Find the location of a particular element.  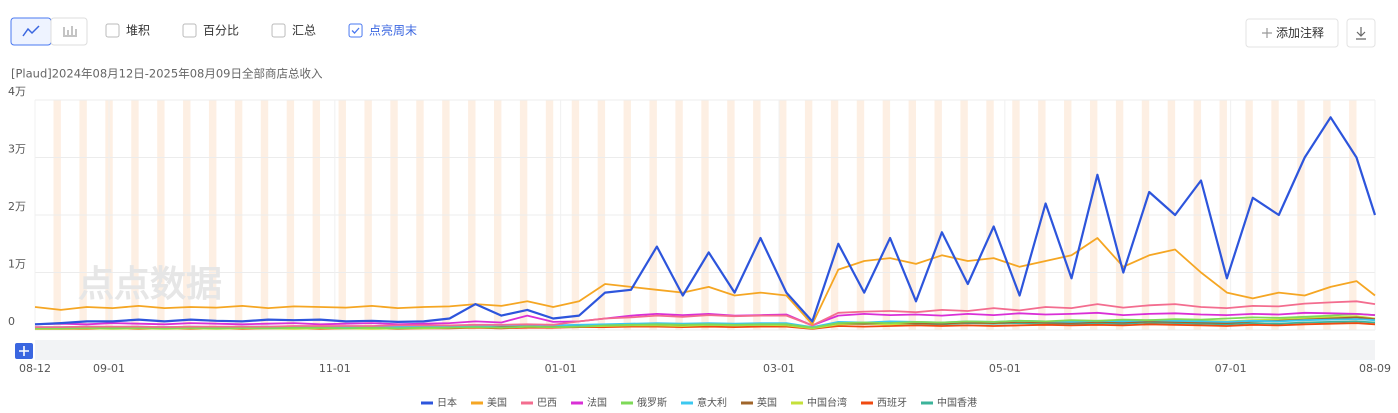

y-tick-label: 3万 is located at coordinates (17, 149).